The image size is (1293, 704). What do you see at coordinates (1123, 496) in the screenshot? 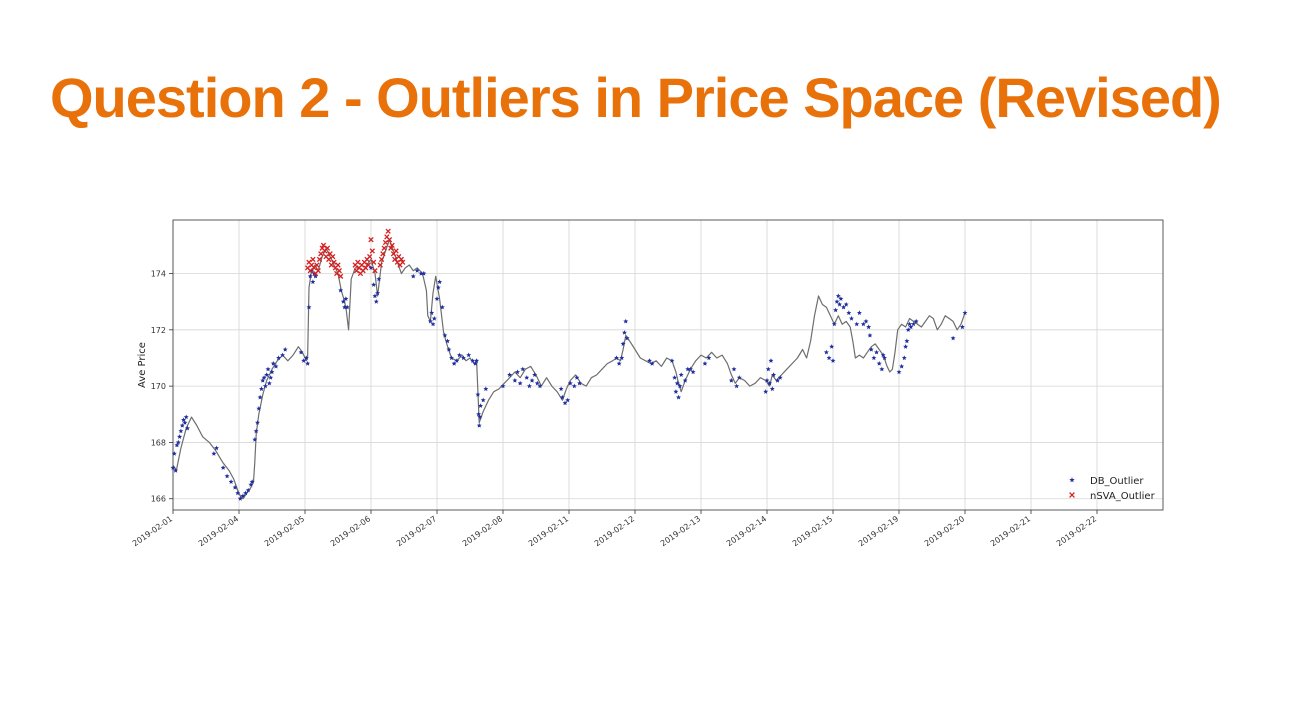
I see `legend-nsva-outlier-label: nSVA_Outlier` at bounding box center [1123, 496].